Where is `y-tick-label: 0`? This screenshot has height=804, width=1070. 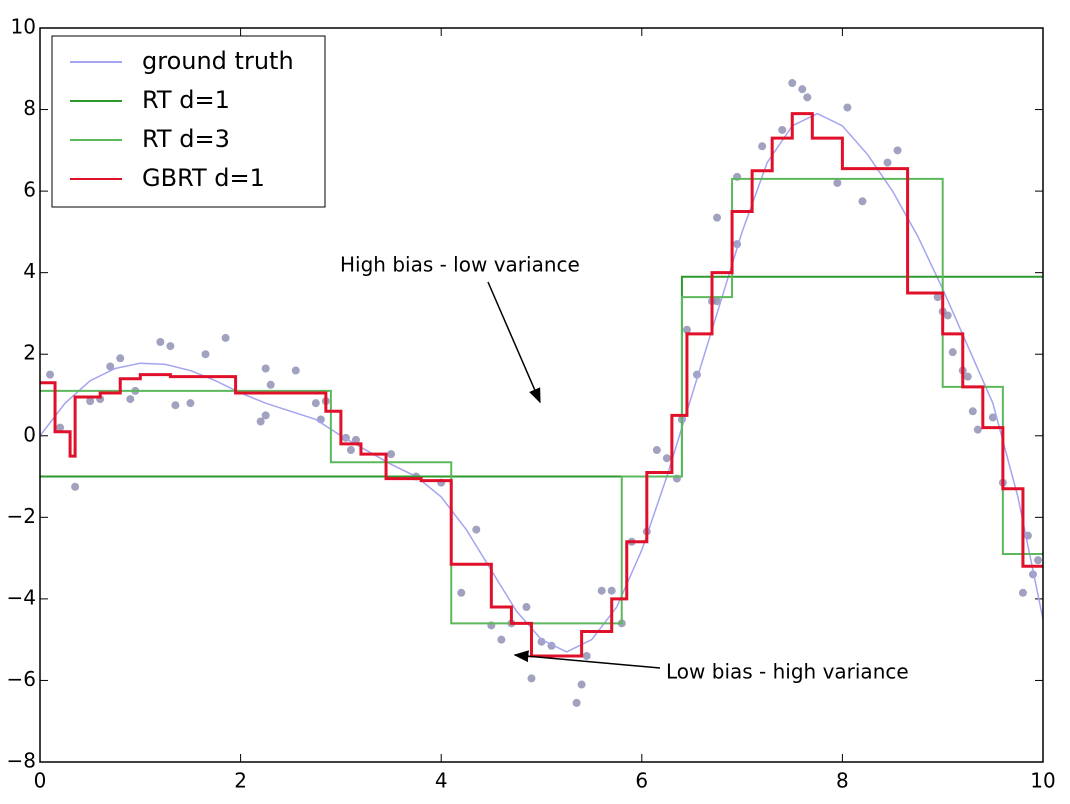
y-tick-label: 0 is located at coordinates (29, 434).